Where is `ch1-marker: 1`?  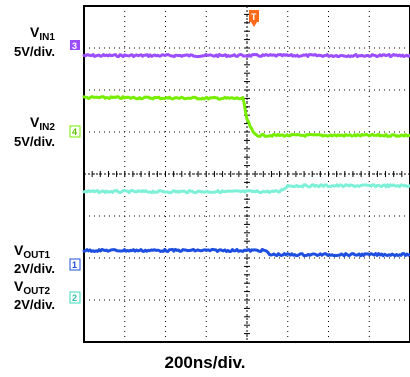
ch1-marker: 1 is located at coordinates (75, 264).